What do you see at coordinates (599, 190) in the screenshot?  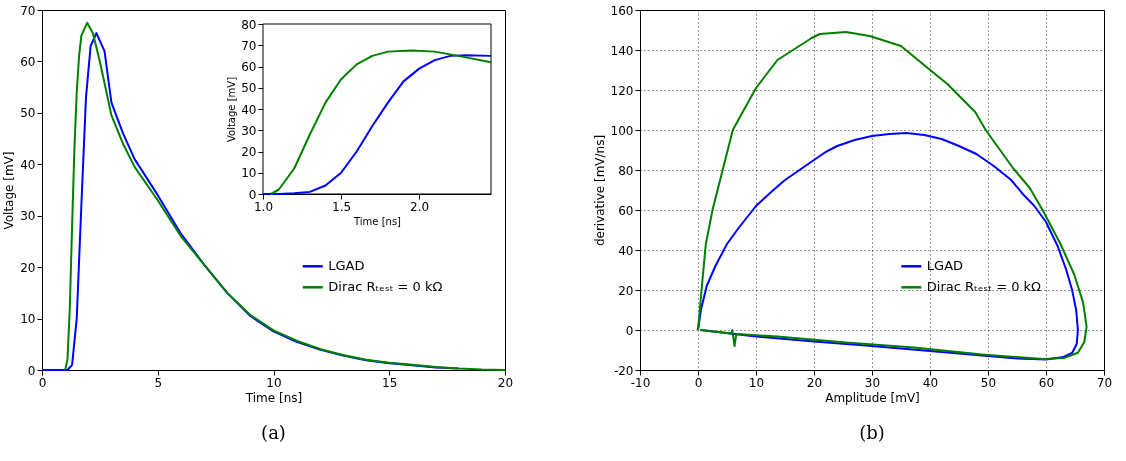 I see `y-axis-title: derivative [mV/ns]` at bounding box center [599, 190].